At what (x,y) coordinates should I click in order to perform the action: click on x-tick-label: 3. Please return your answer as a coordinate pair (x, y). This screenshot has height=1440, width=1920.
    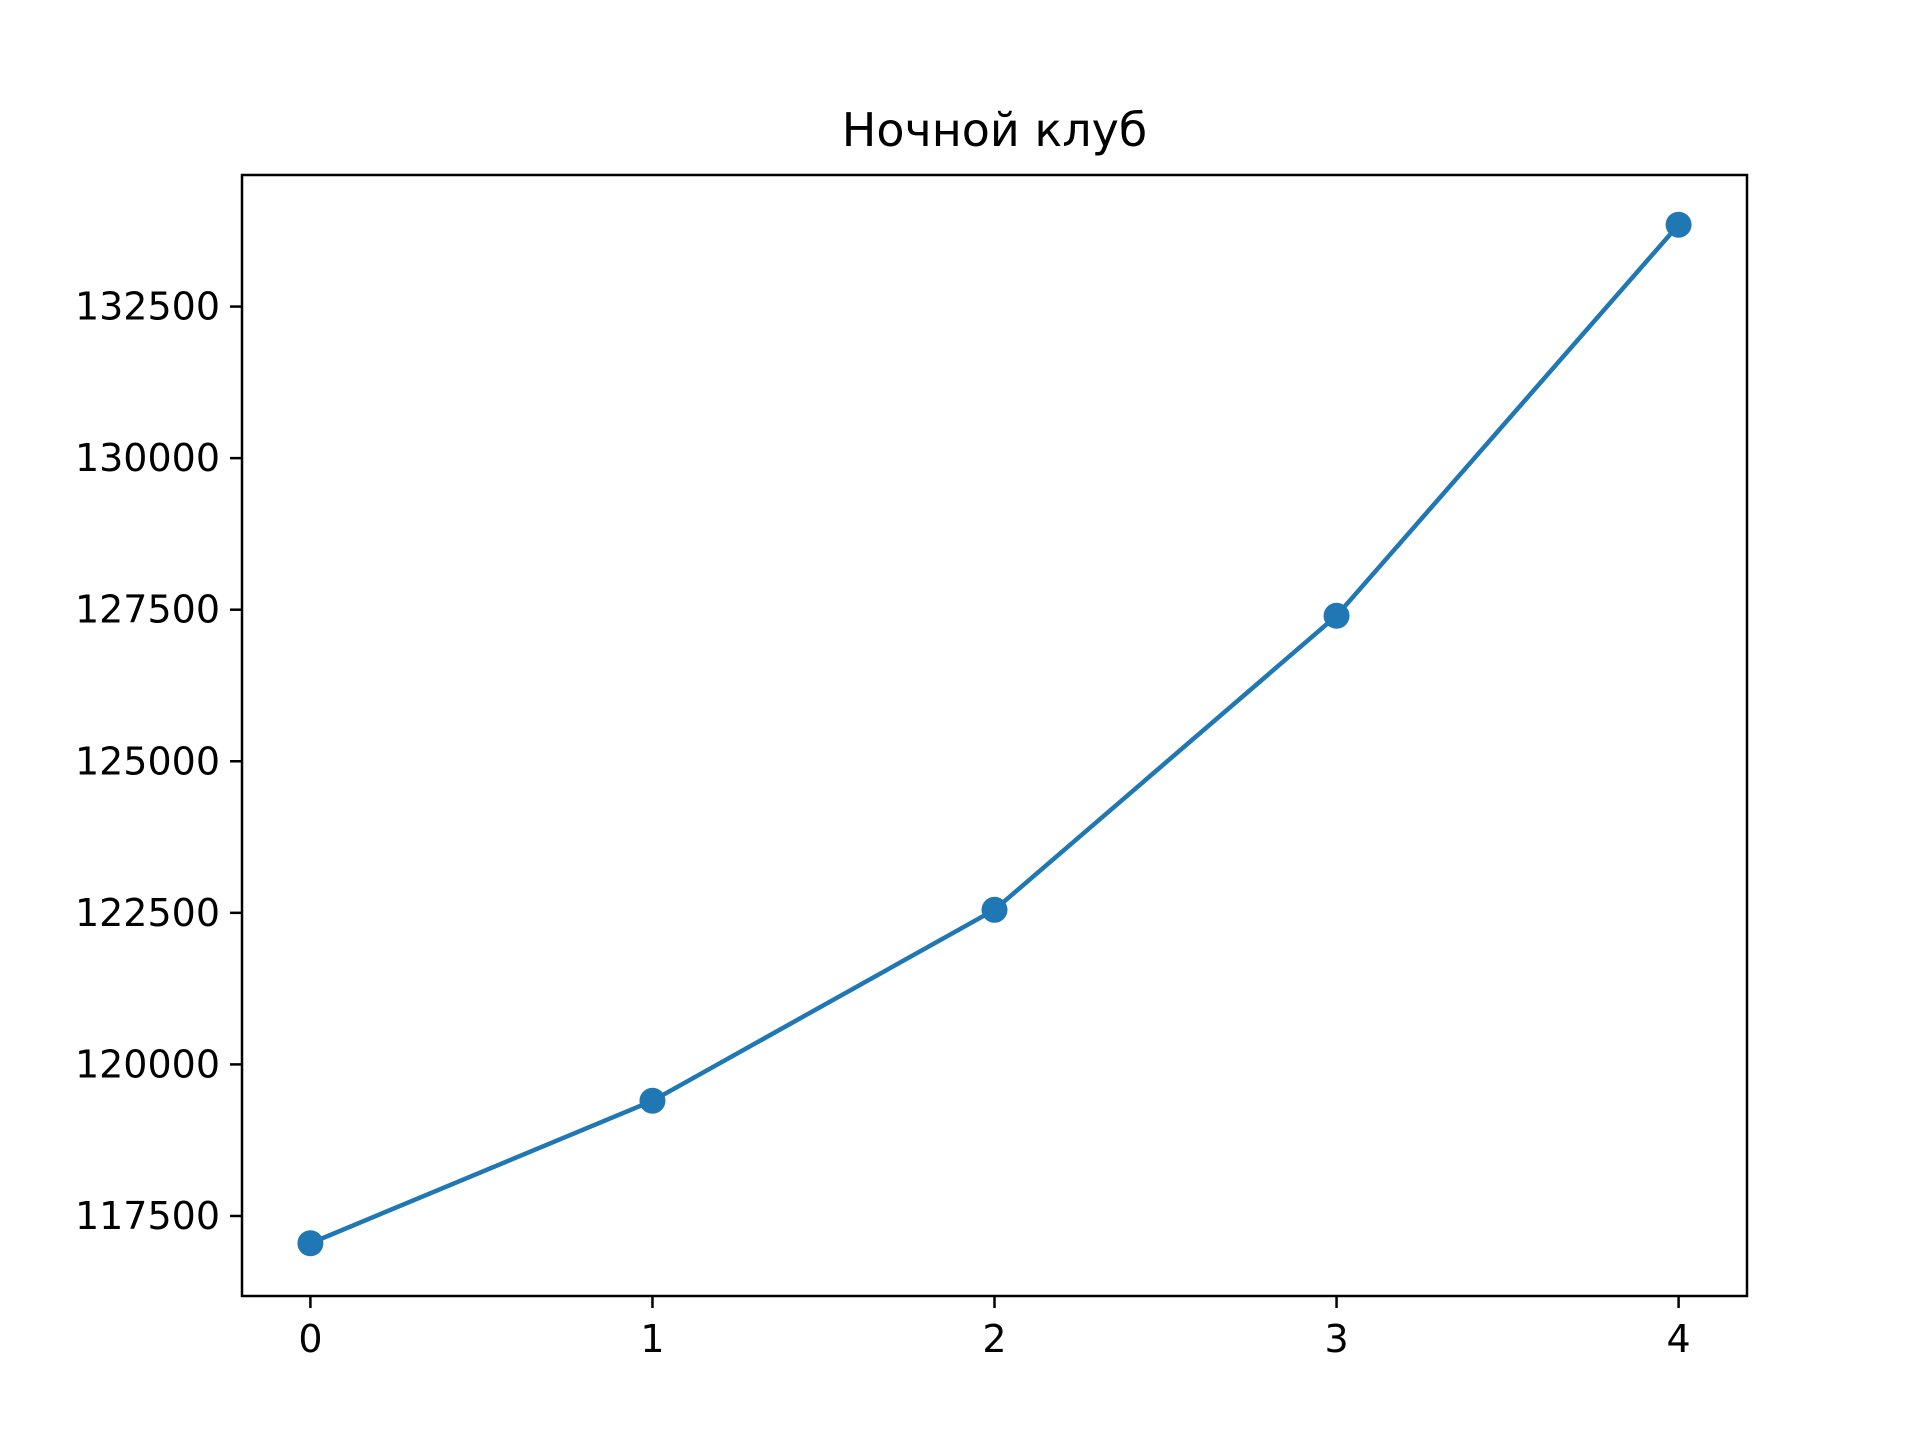
    Looking at the image, I should click on (1336, 1339).